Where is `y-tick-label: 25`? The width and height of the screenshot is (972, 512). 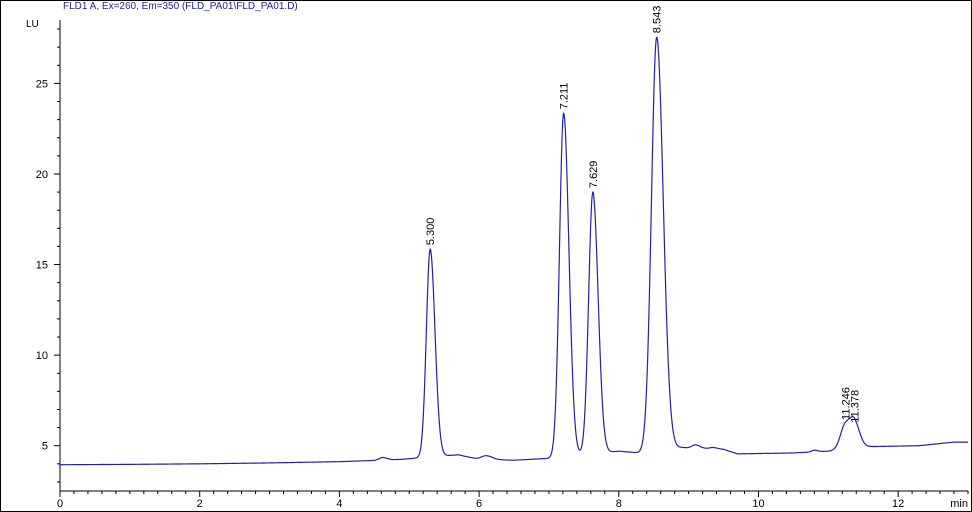 y-tick-label: 25 is located at coordinates (42, 84).